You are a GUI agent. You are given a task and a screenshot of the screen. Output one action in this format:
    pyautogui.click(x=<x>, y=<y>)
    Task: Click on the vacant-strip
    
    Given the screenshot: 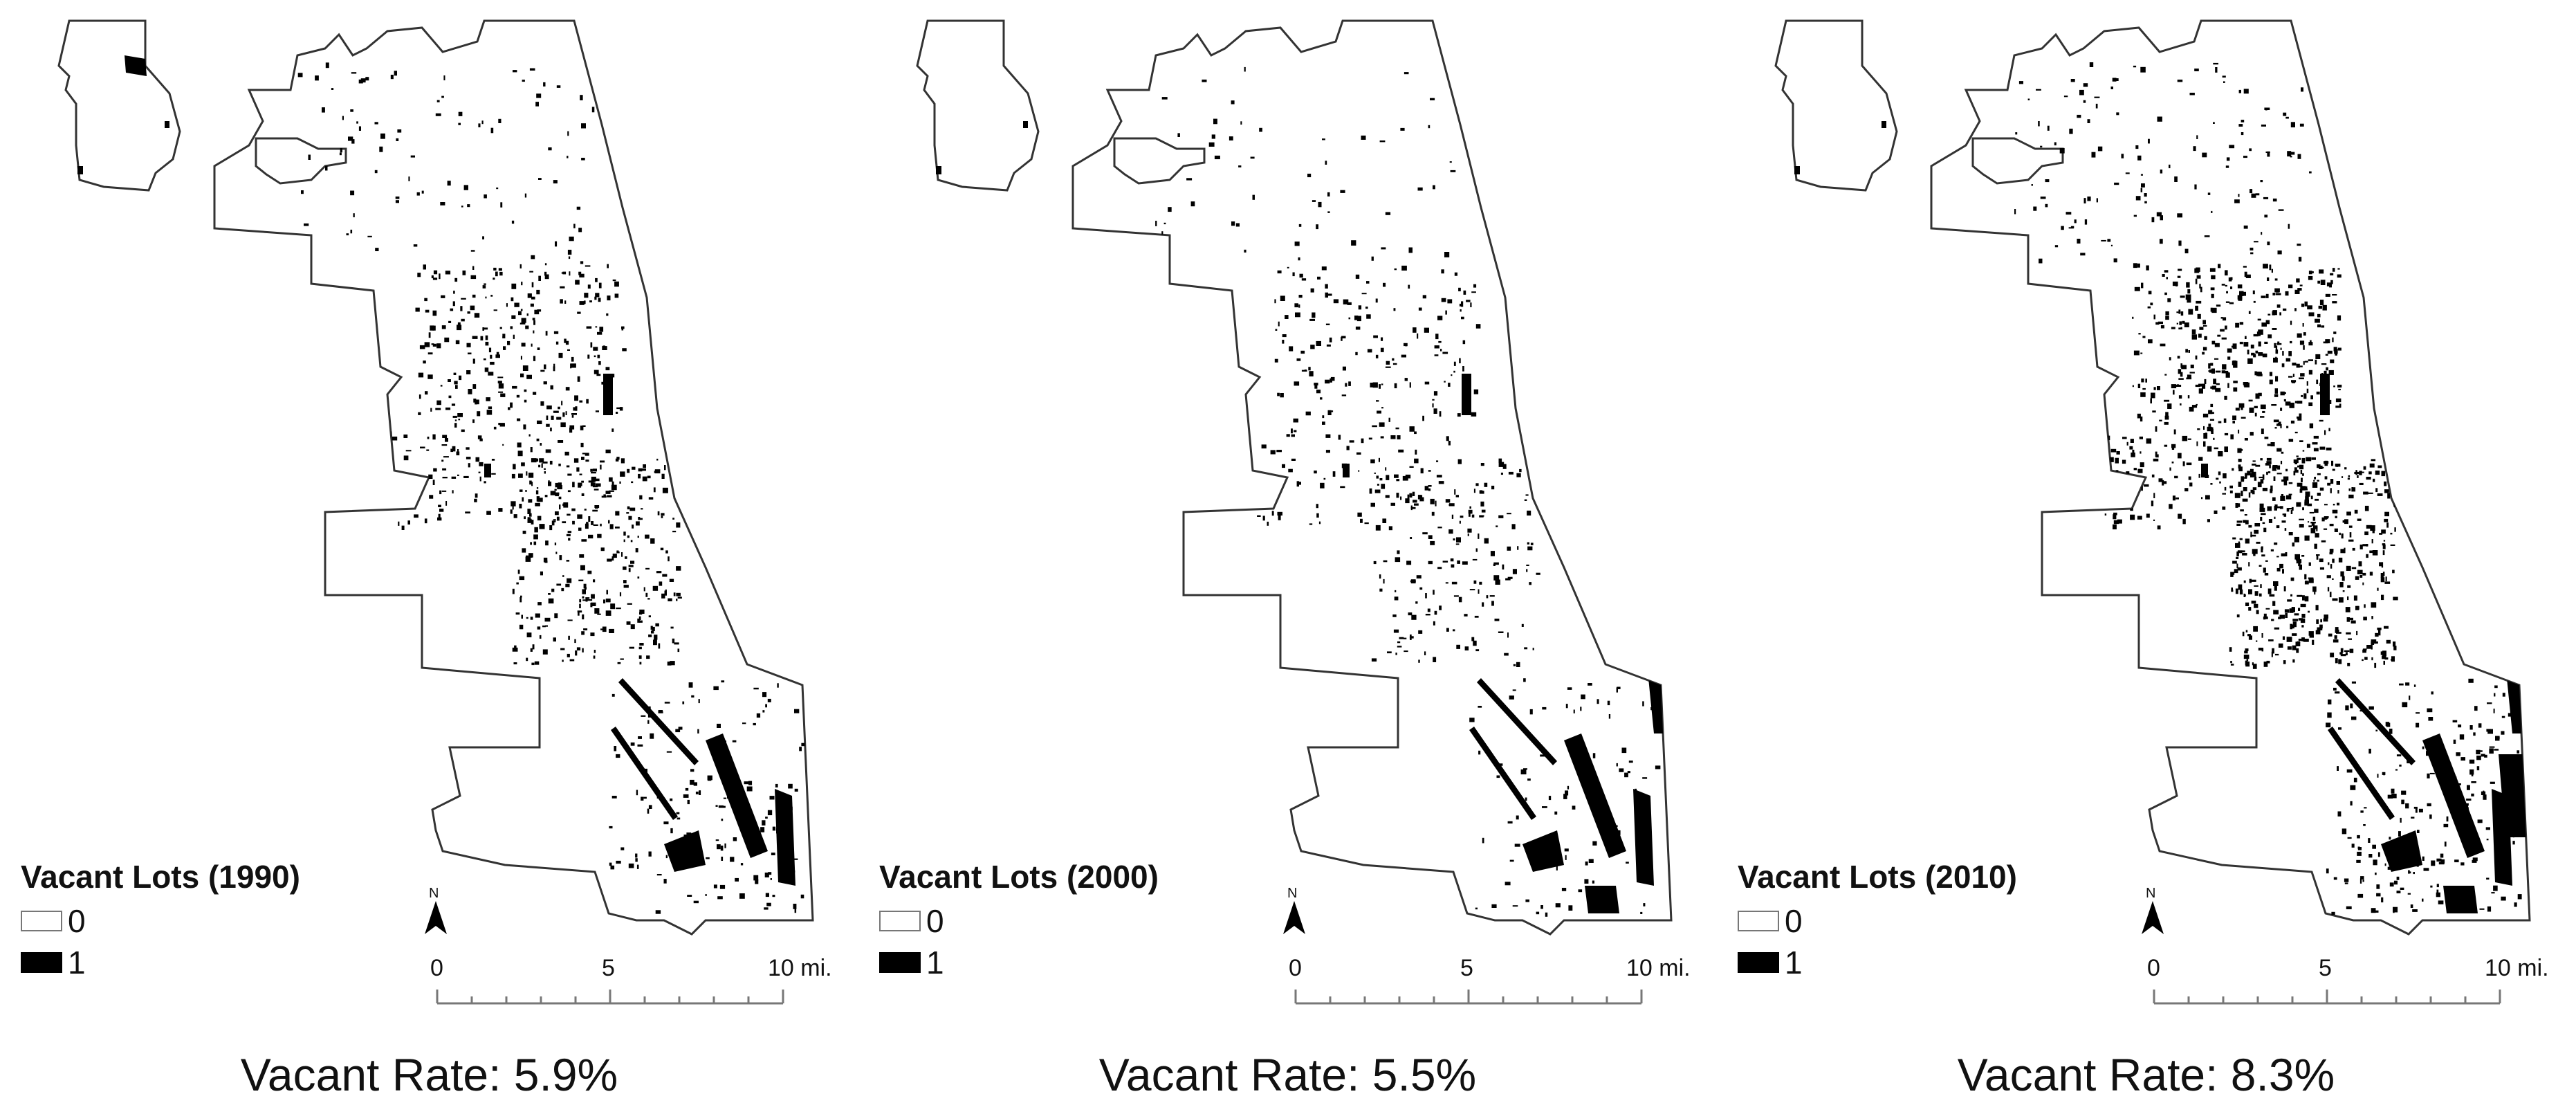 What is the action you would take?
    pyautogui.click(x=644, y=773)
    